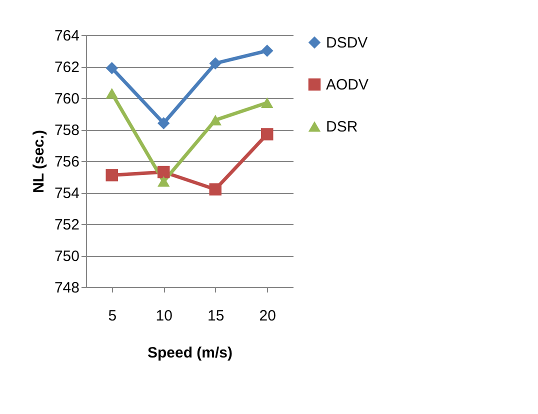 This screenshot has height=414, width=538. What do you see at coordinates (347, 85) in the screenshot?
I see `legend-label: AODV` at bounding box center [347, 85].